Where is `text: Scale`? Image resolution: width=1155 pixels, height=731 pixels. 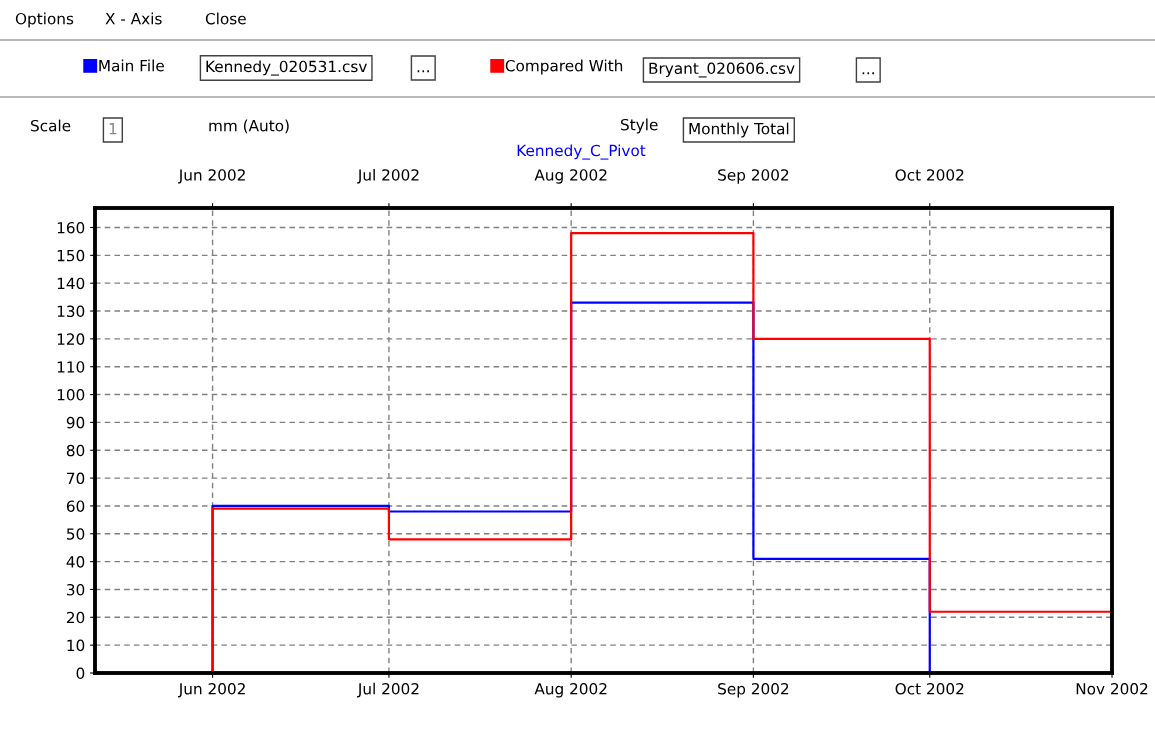 text: Scale is located at coordinates (51, 125).